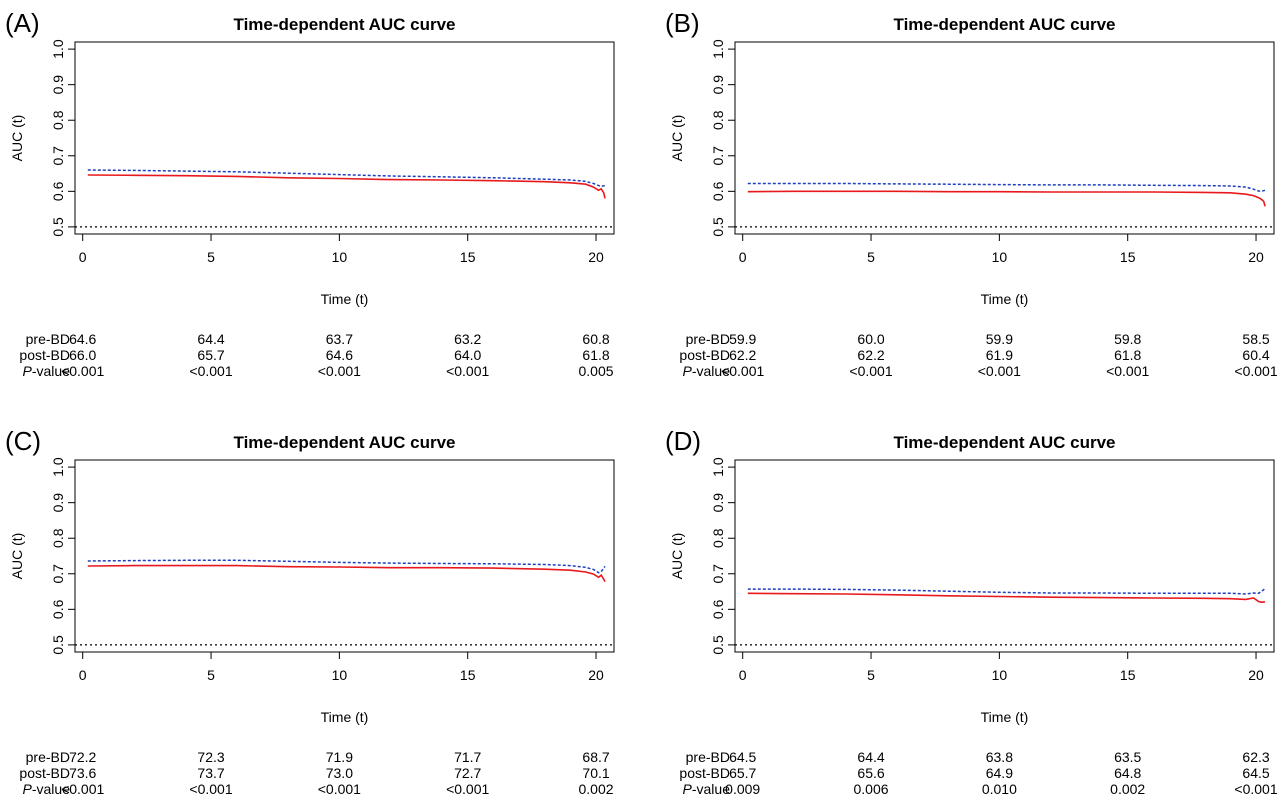  What do you see at coordinates (683, 441) in the screenshot?
I see `panel-label: (D)` at bounding box center [683, 441].